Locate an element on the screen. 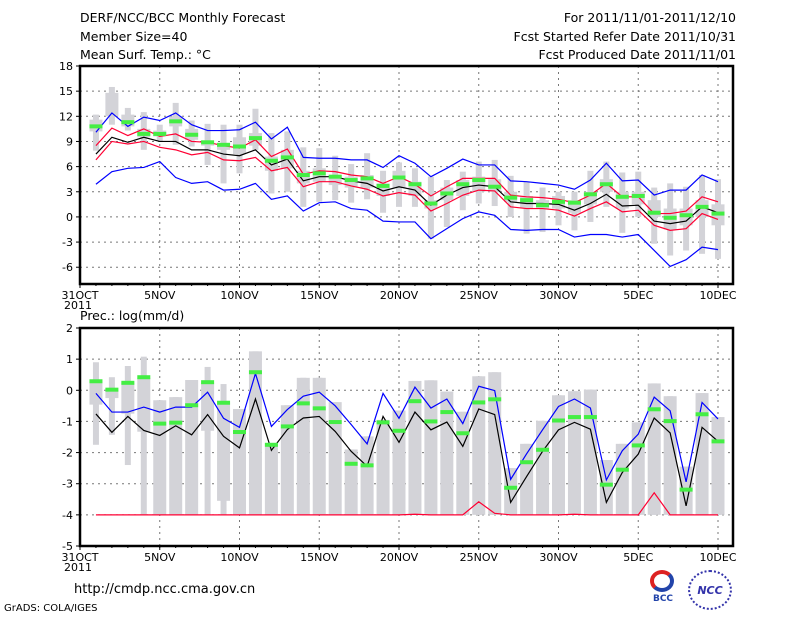 The height and width of the screenshot is (618, 800). figure-title: DERF/NCC/BCC Monthly Forecast is located at coordinates (183, 17).